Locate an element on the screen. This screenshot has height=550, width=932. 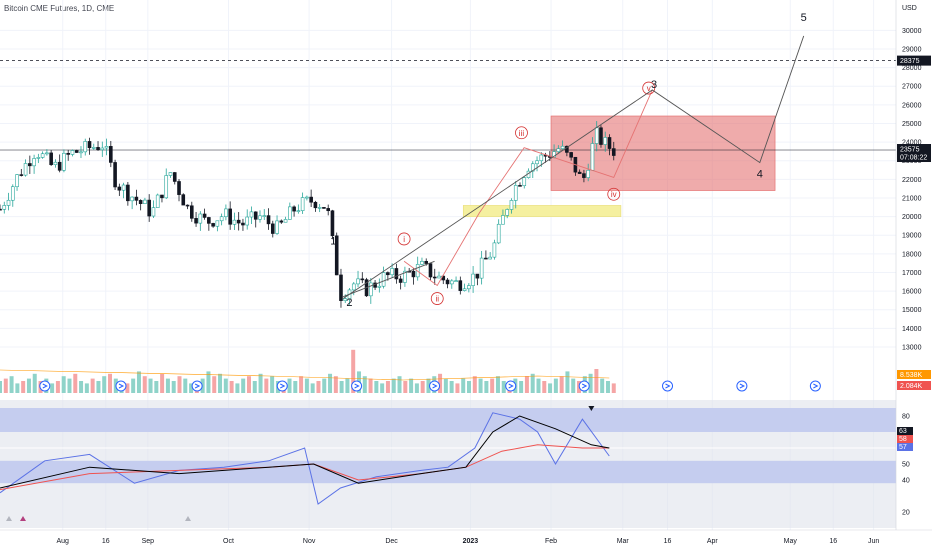
wave-path-segment is located at coordinates (389, 279).